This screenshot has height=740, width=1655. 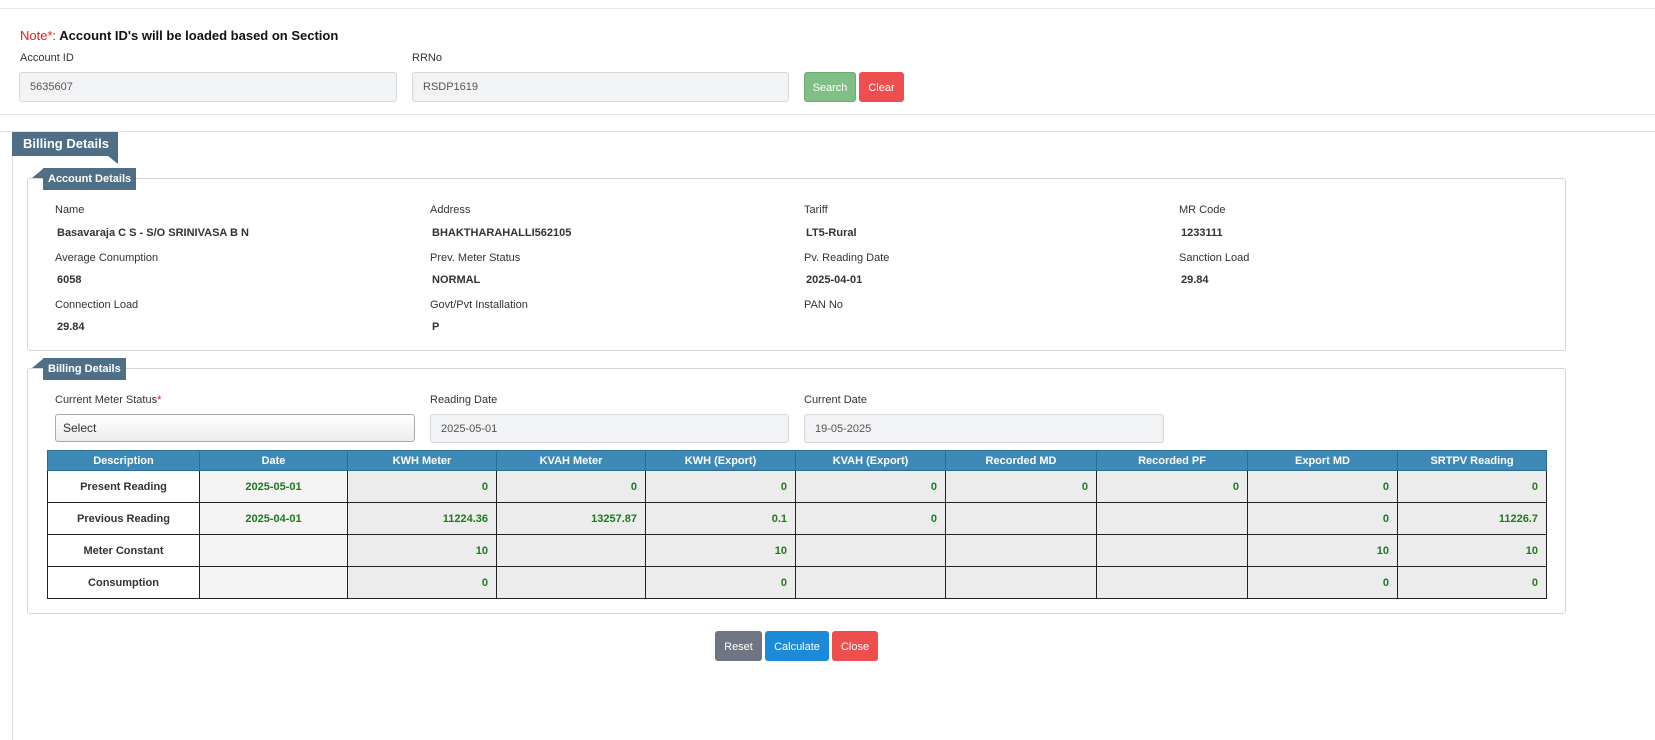 What do you see at coordinates (835, 400) in the screenshot?
I see `current-date-label: Current Date` at bounding box center [835, 400].